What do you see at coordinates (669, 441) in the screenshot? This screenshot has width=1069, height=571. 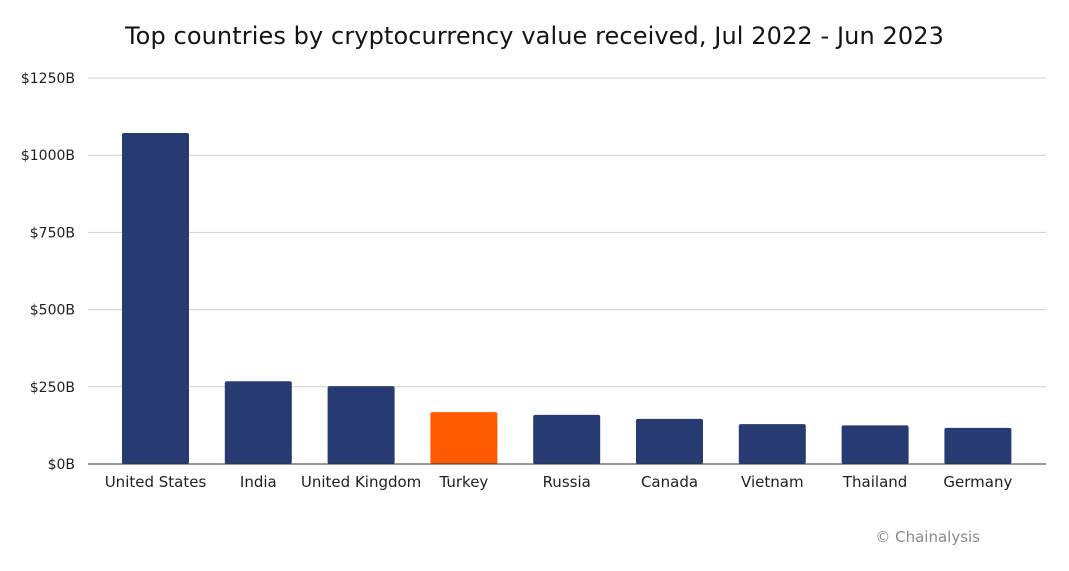 I see `bar-canada` at bounding box center [669, 441].